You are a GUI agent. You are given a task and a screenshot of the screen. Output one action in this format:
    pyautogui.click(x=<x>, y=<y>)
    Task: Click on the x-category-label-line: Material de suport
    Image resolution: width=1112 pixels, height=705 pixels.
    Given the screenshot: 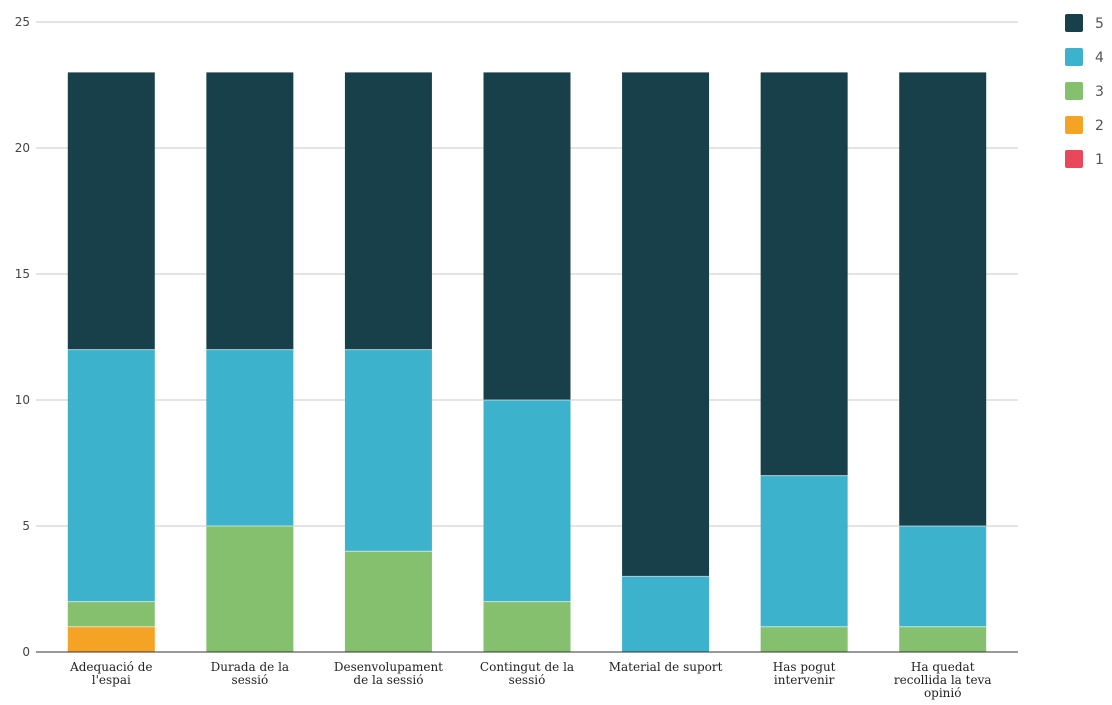 What is the action you would take?
    pyautogui.click(x=666, y=667)
    